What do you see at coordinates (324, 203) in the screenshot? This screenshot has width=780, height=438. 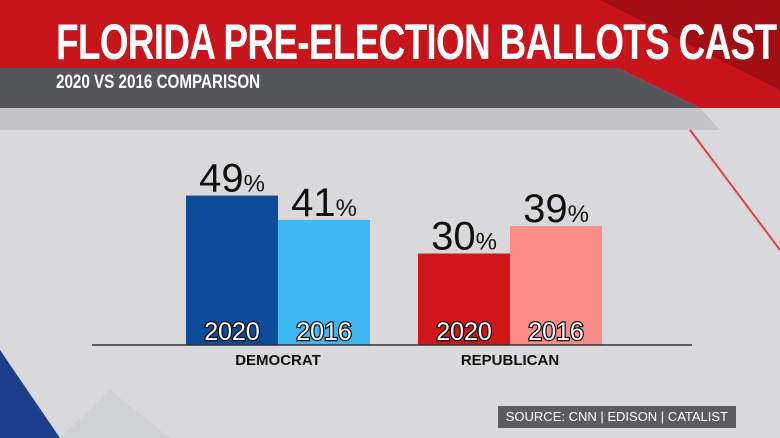 I see `data-label: 41%` at bounding box center [324, 203].